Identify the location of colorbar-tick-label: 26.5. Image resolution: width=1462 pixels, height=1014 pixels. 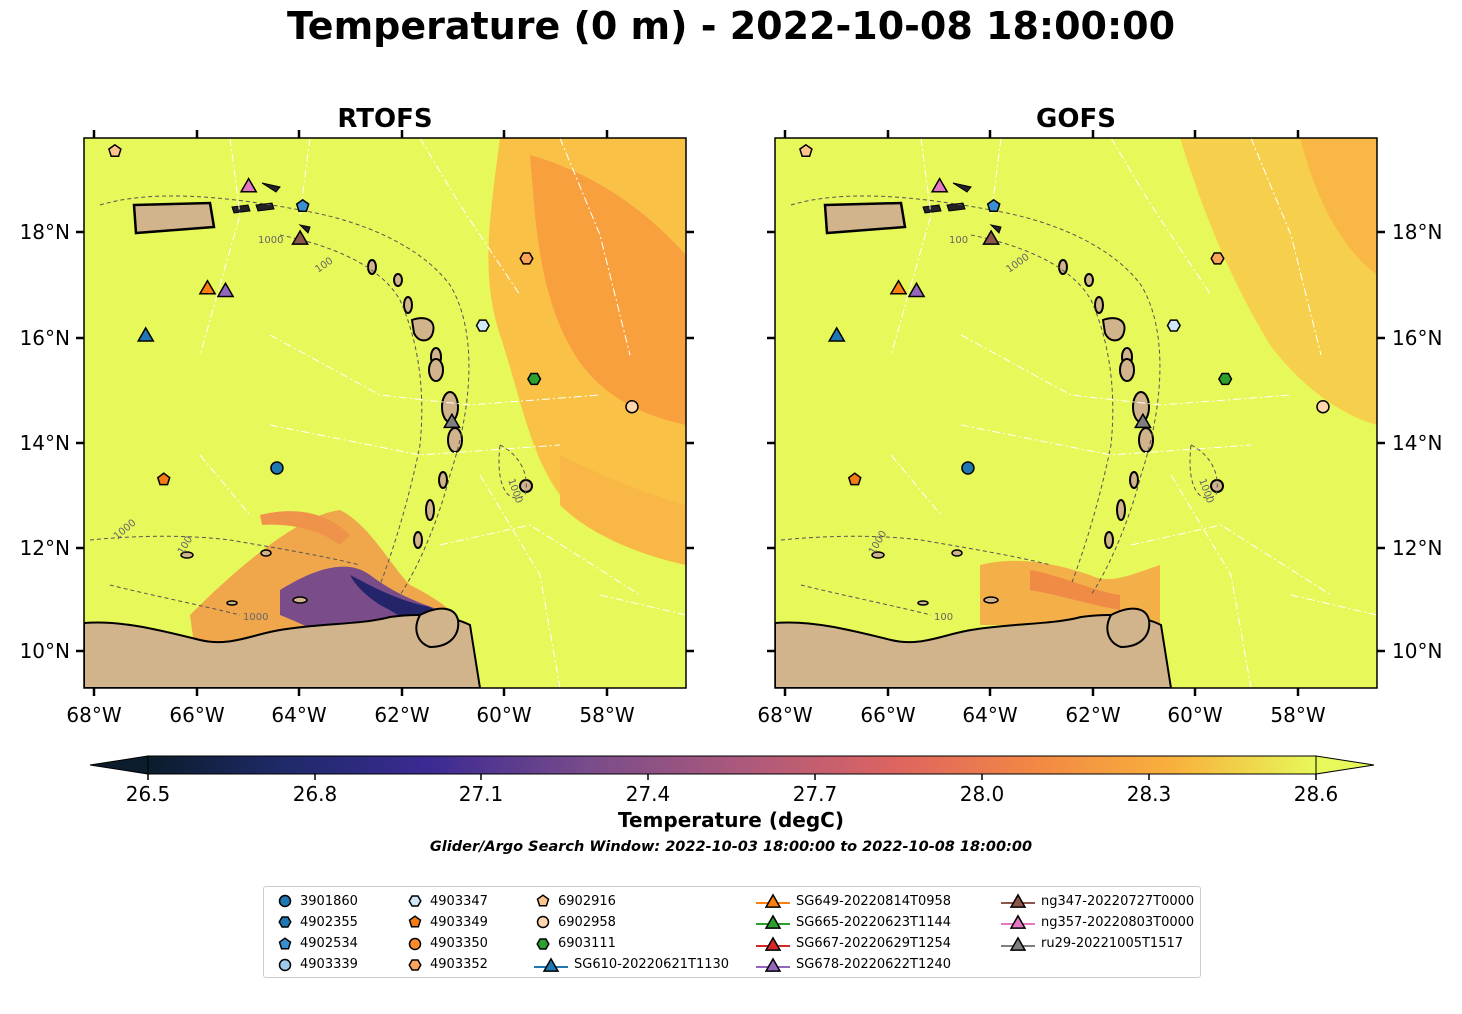
(148, 794).